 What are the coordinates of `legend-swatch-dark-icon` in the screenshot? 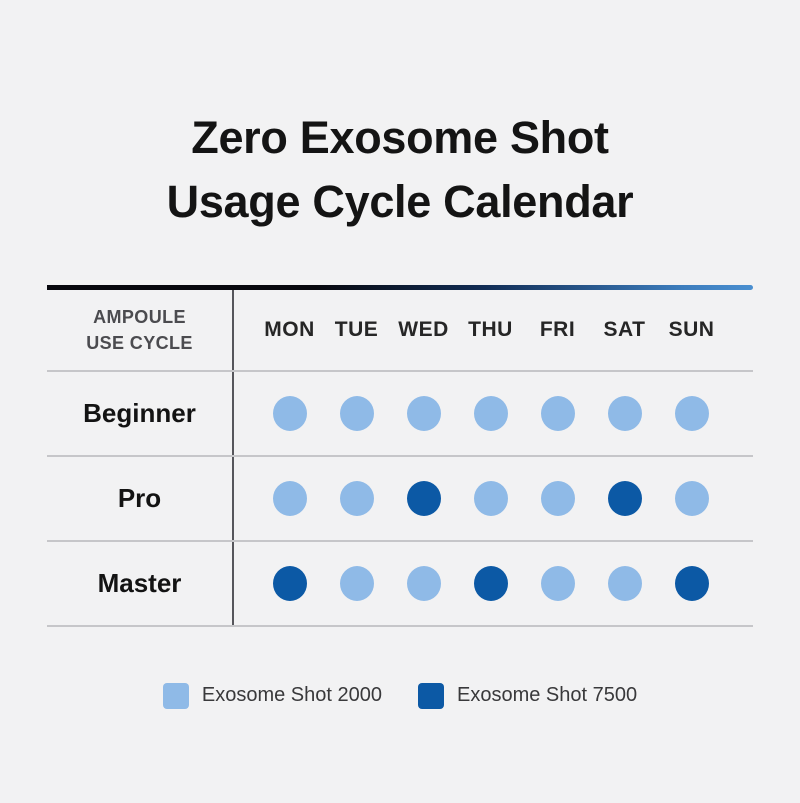 It's located at (431, 695).